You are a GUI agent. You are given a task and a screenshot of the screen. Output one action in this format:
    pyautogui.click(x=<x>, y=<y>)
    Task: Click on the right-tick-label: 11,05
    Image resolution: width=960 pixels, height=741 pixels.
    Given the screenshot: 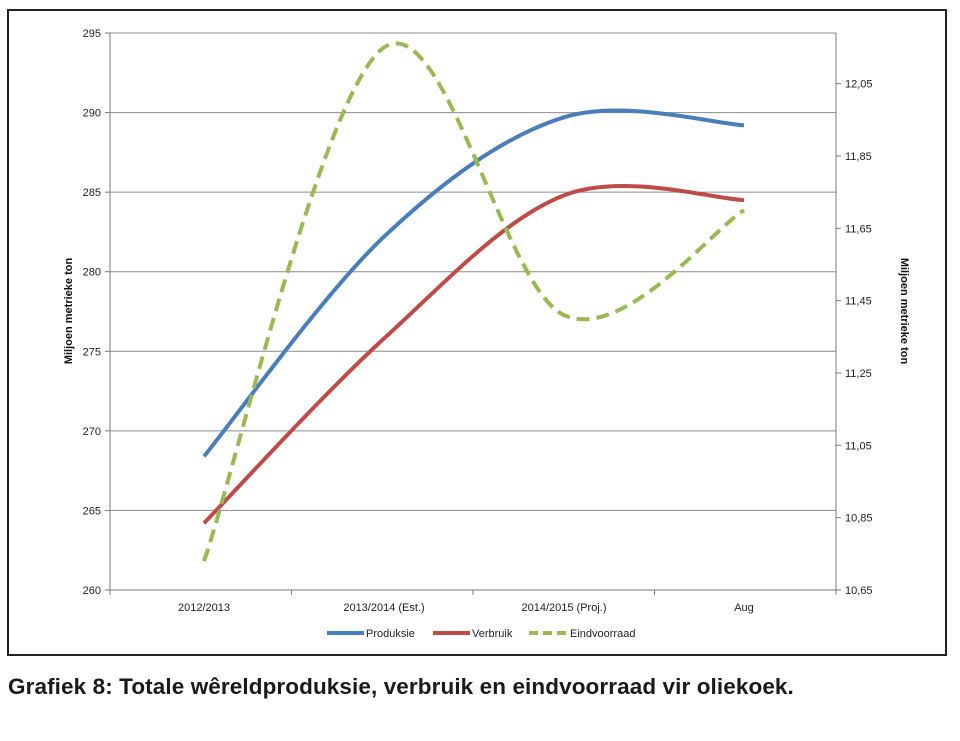 What is the action you would take?
    pyautogui.click(x=858, y=446)
    